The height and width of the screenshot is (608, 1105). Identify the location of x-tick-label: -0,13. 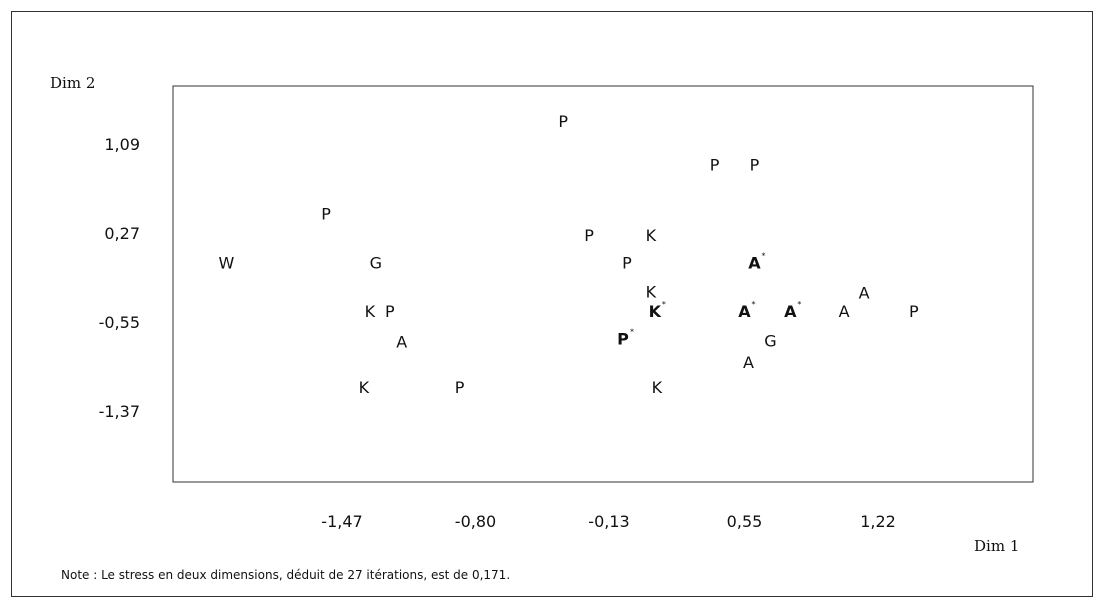
(608, 521).